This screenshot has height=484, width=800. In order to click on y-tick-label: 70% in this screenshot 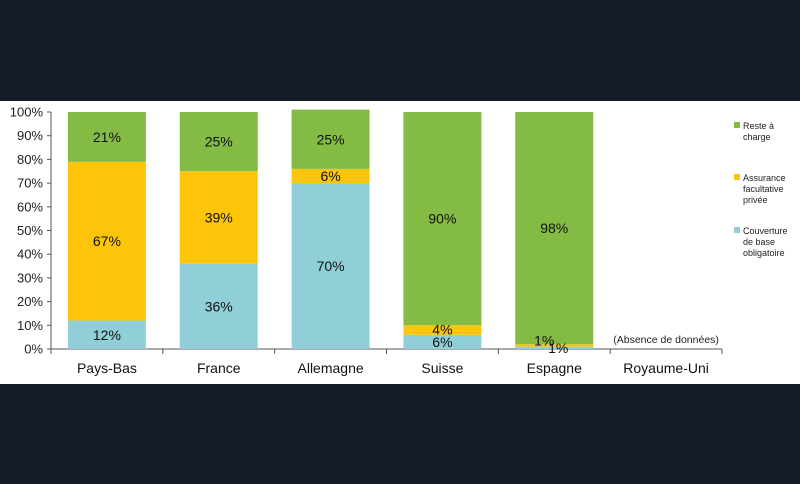, I will do `click(30, 183)`.